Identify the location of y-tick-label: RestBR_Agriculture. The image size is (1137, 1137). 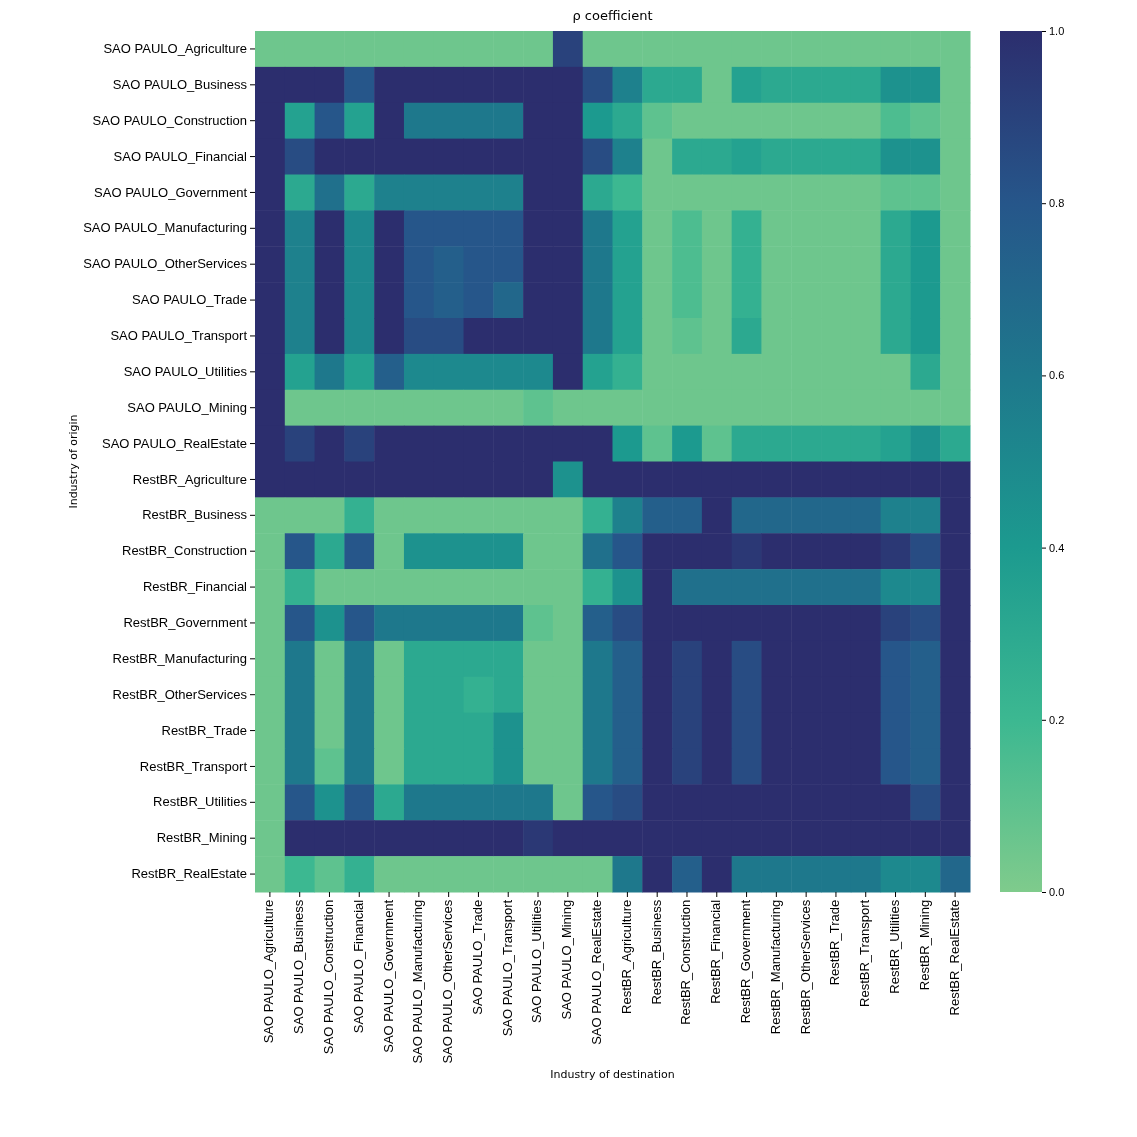
(189, 479).